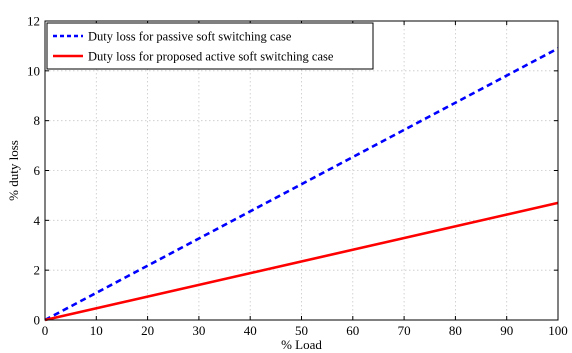 Image resolution: width=572 pixels, height=353 pixels. I want to click on y-tick-label: 6, so click(37, 170).